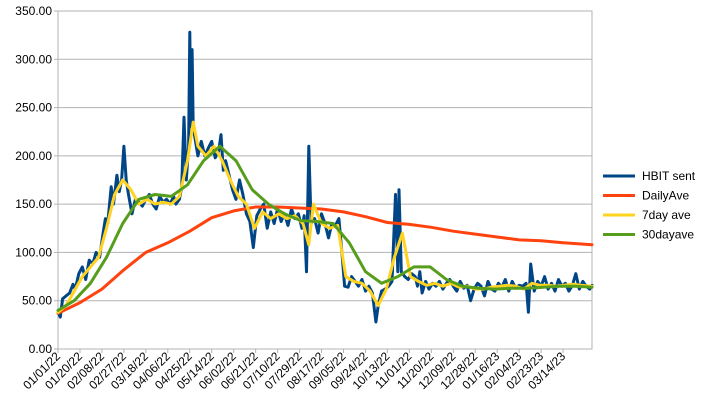 The image size is (707, 412). What do you see at coordinates (41, 349) in the screenshot?
I see `y-tick-label: 0.00` at bounding box center [41, 349].